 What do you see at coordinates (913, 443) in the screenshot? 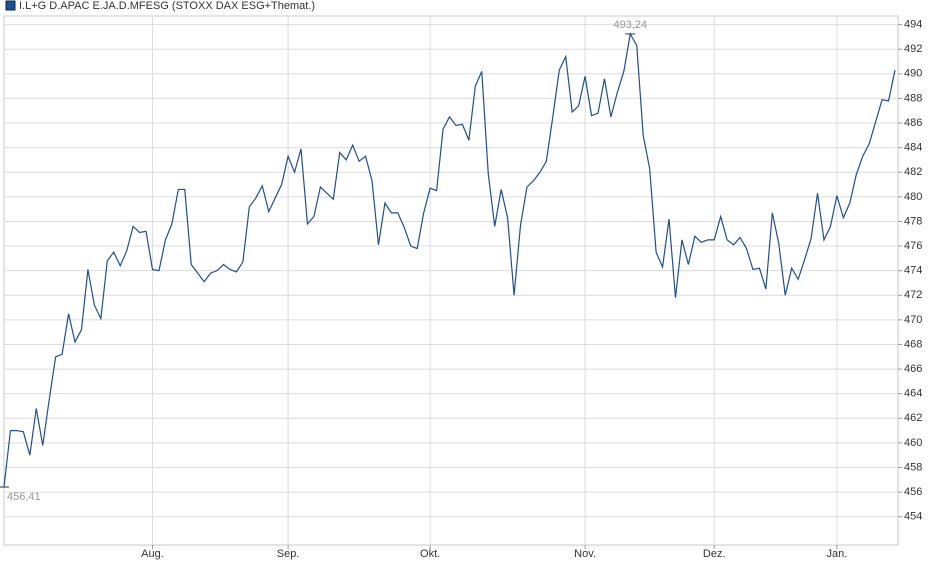
I see `y-tick-label: 460` at bounding box center [913, 443].